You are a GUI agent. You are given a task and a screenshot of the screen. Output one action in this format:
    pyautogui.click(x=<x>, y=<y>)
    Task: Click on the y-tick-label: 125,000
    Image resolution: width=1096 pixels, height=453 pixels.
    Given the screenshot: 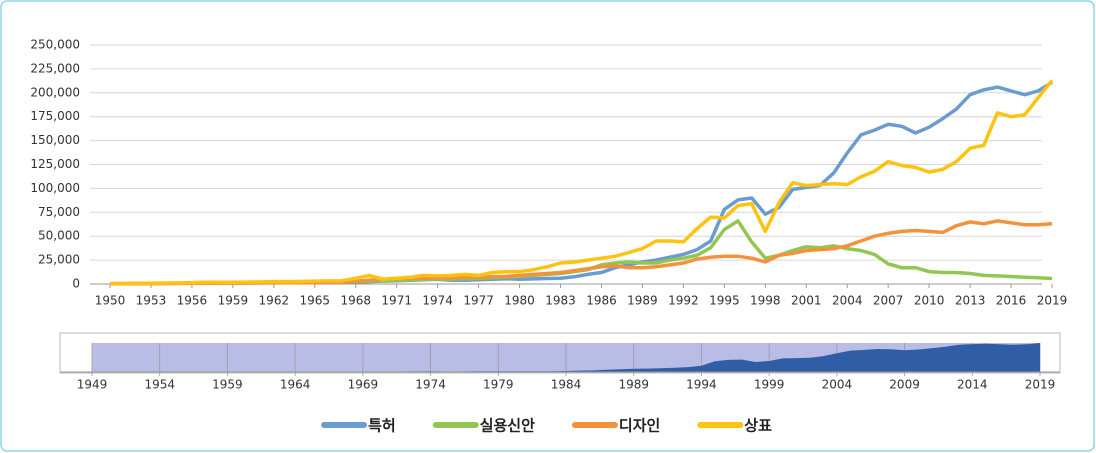 What is the action you would take?
    pyautogui.click(x=55, y=164)
    